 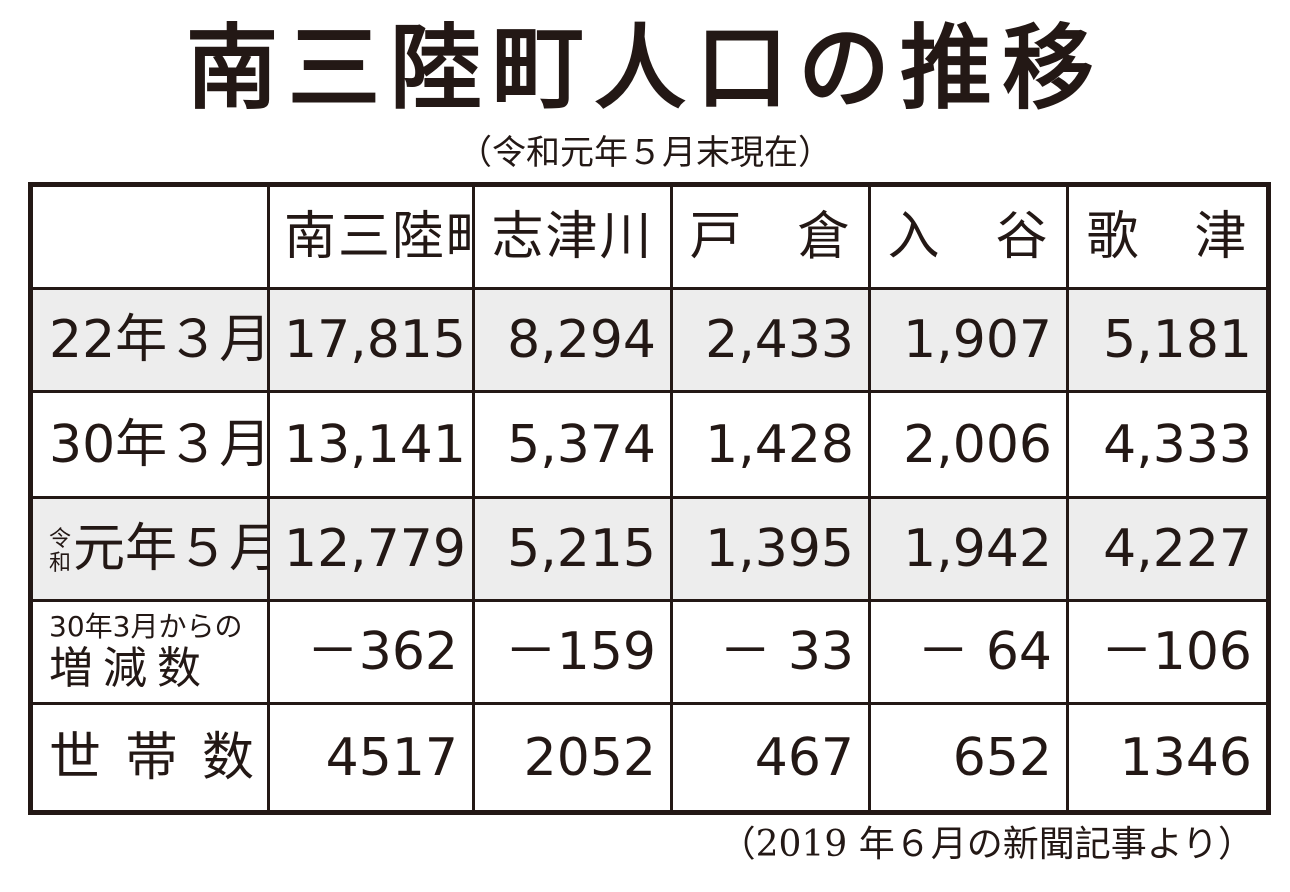 I want to click on change-label-line2: 増減数, so click(x=130, y=668).